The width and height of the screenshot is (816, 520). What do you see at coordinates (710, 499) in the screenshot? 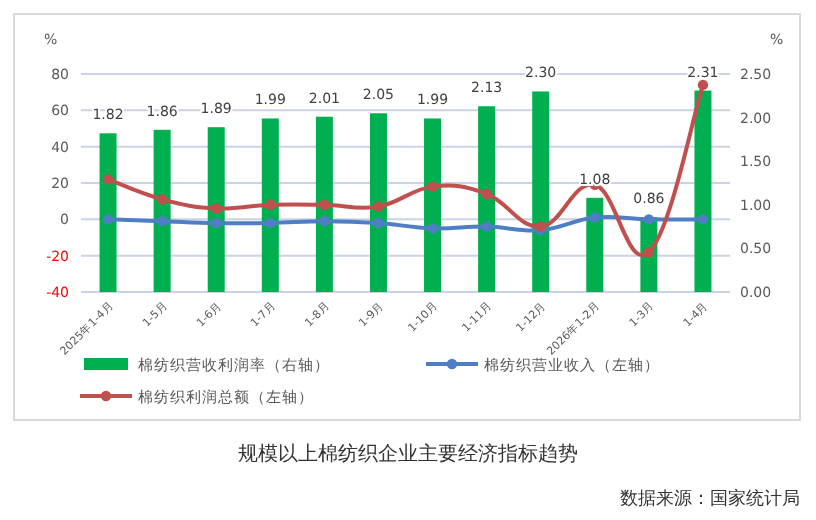
I see `source-note: 数据来源：国家统计局` at bounding box center [710, 499].